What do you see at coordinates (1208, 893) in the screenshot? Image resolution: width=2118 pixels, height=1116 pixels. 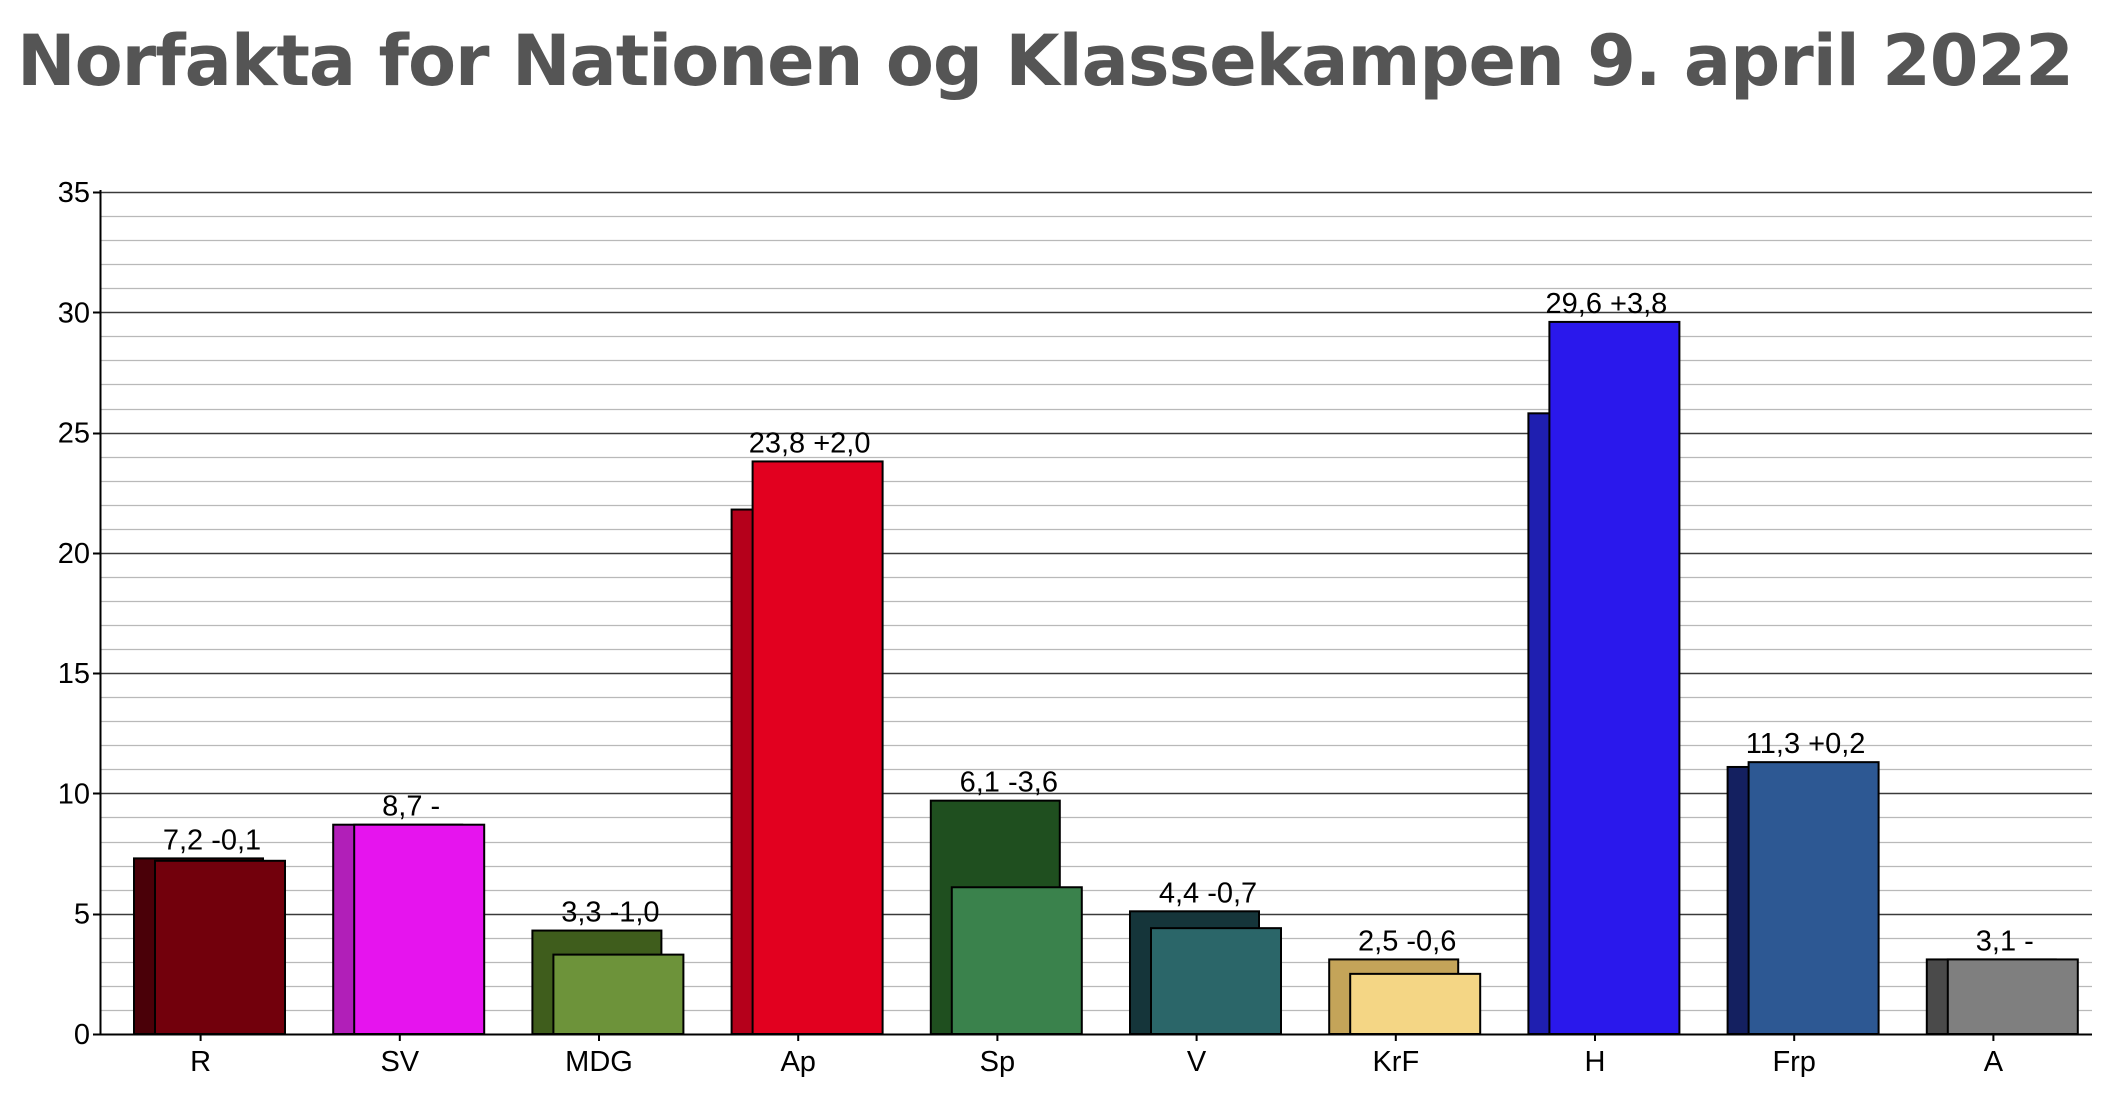 I see `data-label-v: 4,4 -0,7` at bounding box center [1208, 893].